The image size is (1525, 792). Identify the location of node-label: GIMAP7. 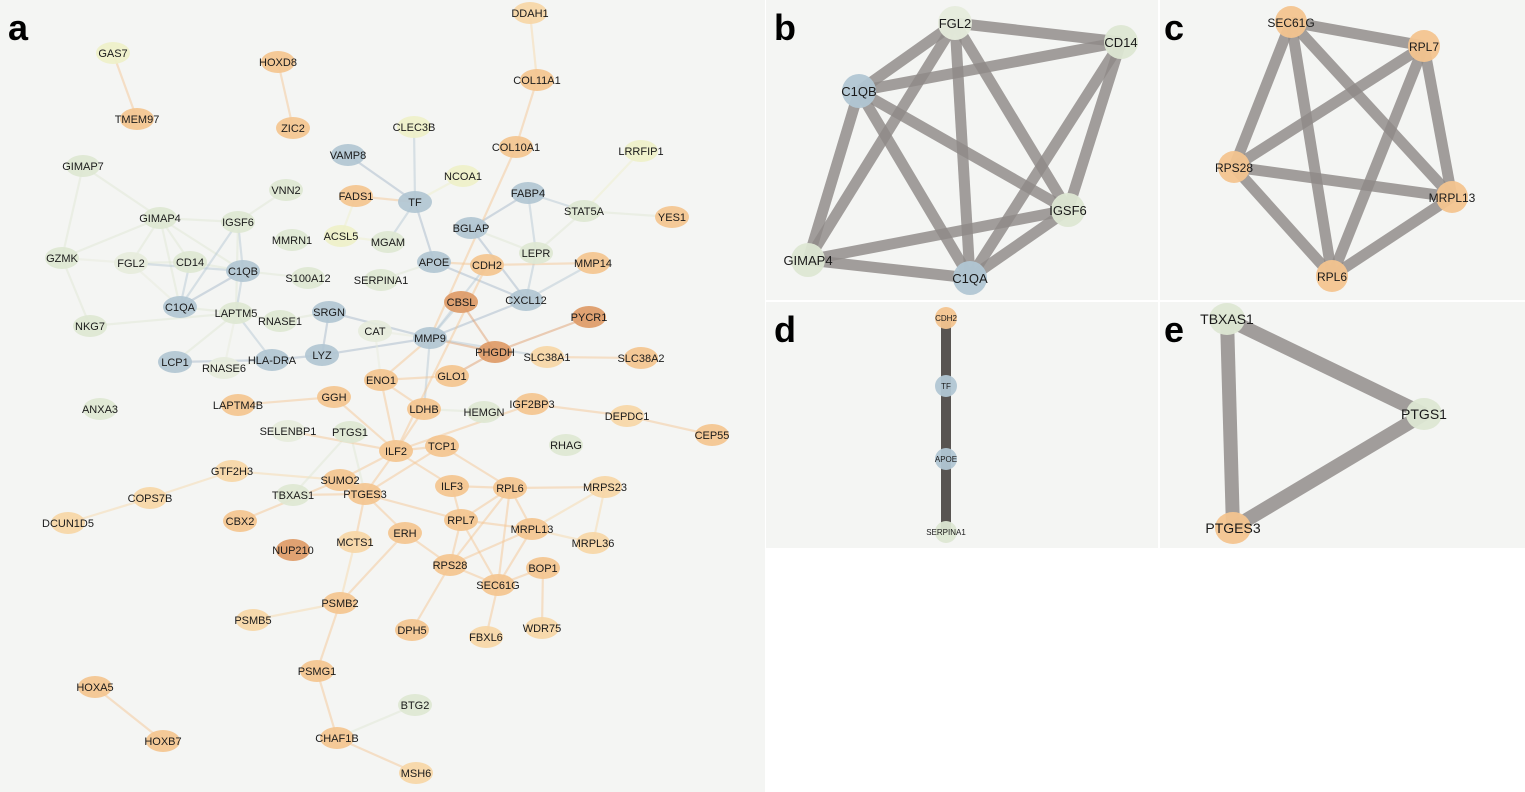
(83, 167).